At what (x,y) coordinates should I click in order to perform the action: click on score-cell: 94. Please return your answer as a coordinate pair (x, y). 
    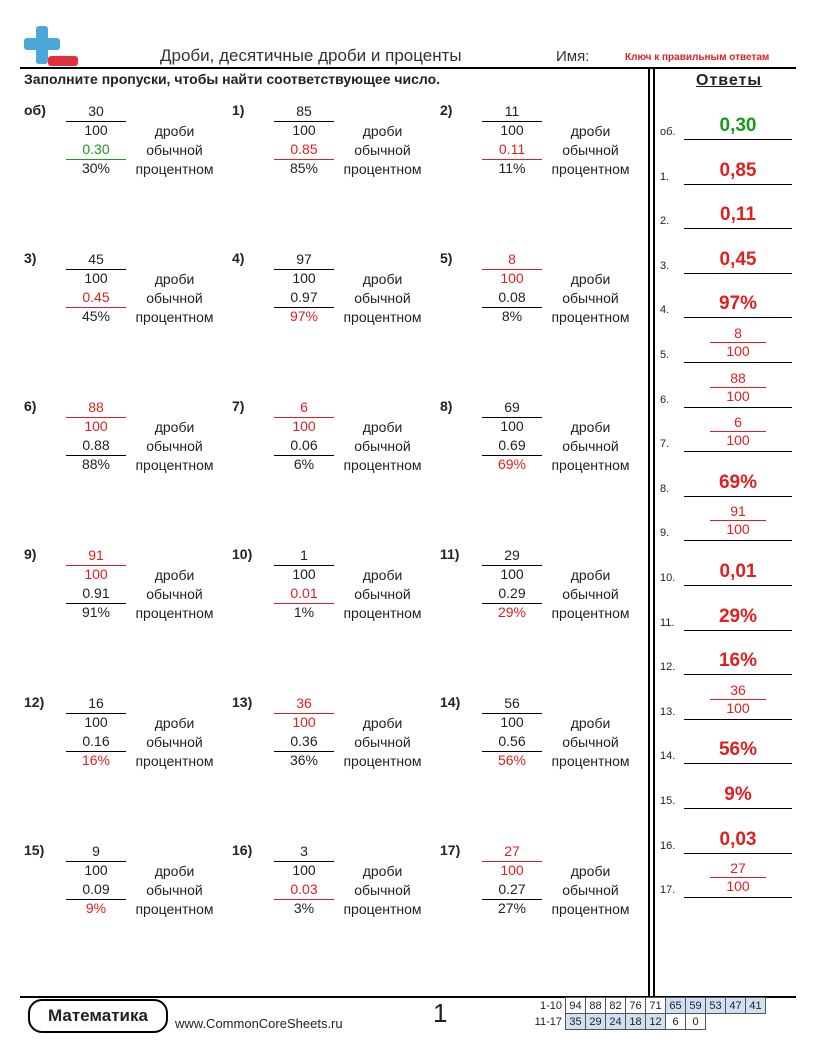
    Looking at the image, I should click on (575, 1005).